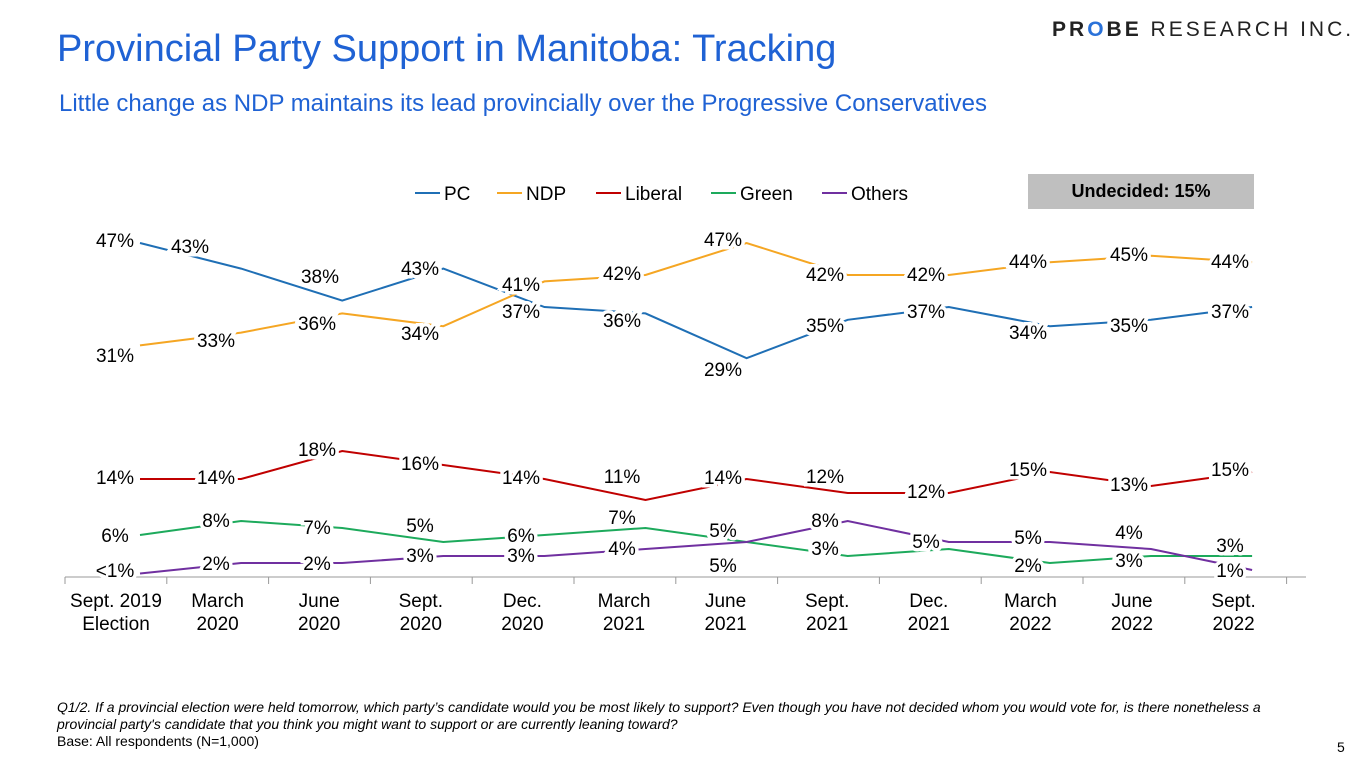 The width and height of the screenshot is (1362, 759). Describe the element at coordinates (1230, 571) in the screenshot. I see `data-label-others: 1%` at that location.